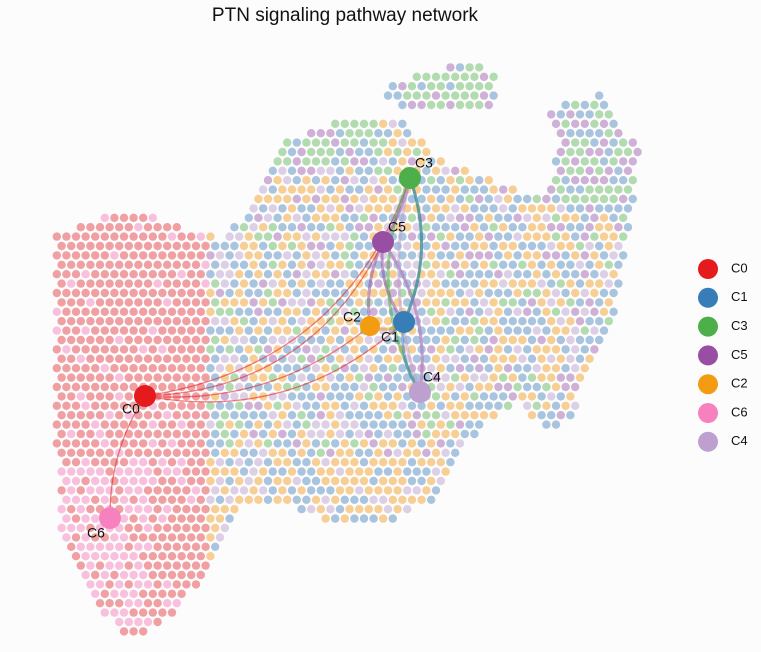 Image resolution: width=761 pixels, height=652 pixels. Describe the element at coordinates (145, 396) in the screenshot. I see `node` at that location.